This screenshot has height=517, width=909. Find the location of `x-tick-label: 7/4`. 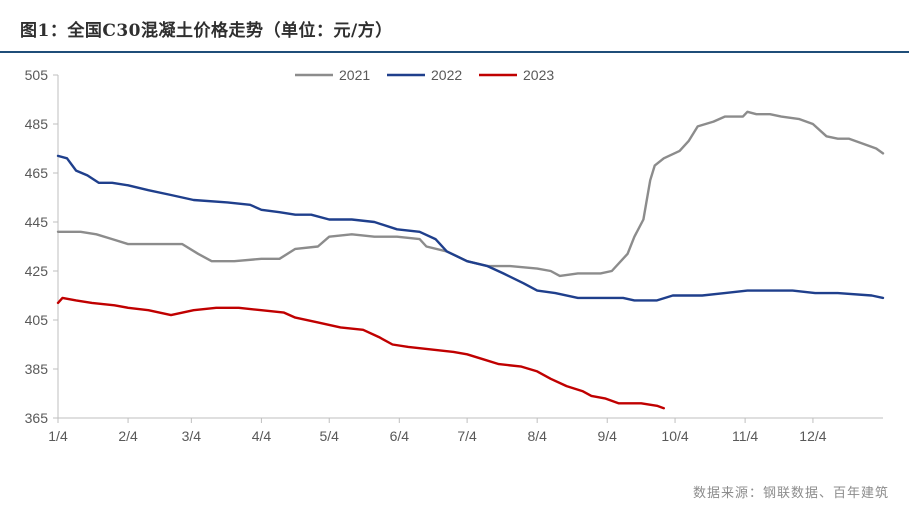

x-tick-label: 7/4 is located at coordinates (467, 436).